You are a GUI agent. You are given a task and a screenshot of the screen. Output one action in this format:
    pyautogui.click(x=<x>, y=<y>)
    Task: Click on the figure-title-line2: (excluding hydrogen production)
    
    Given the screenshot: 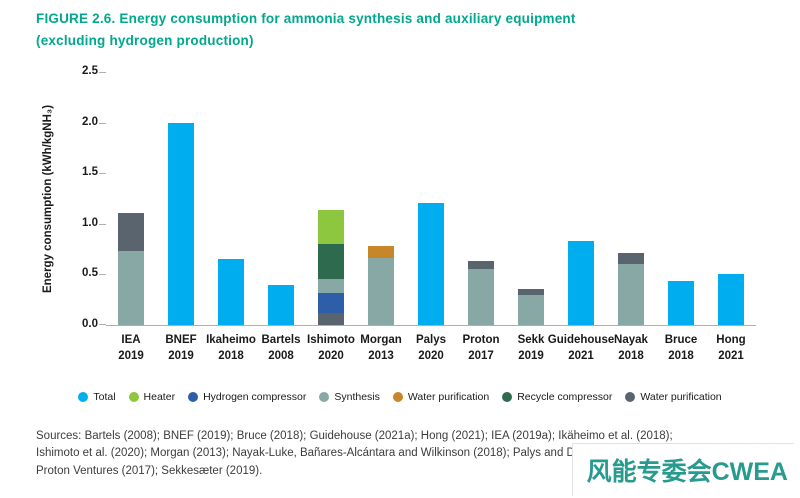 What is the action you would take?
    pyautogui.click(x=145, y=40)
    